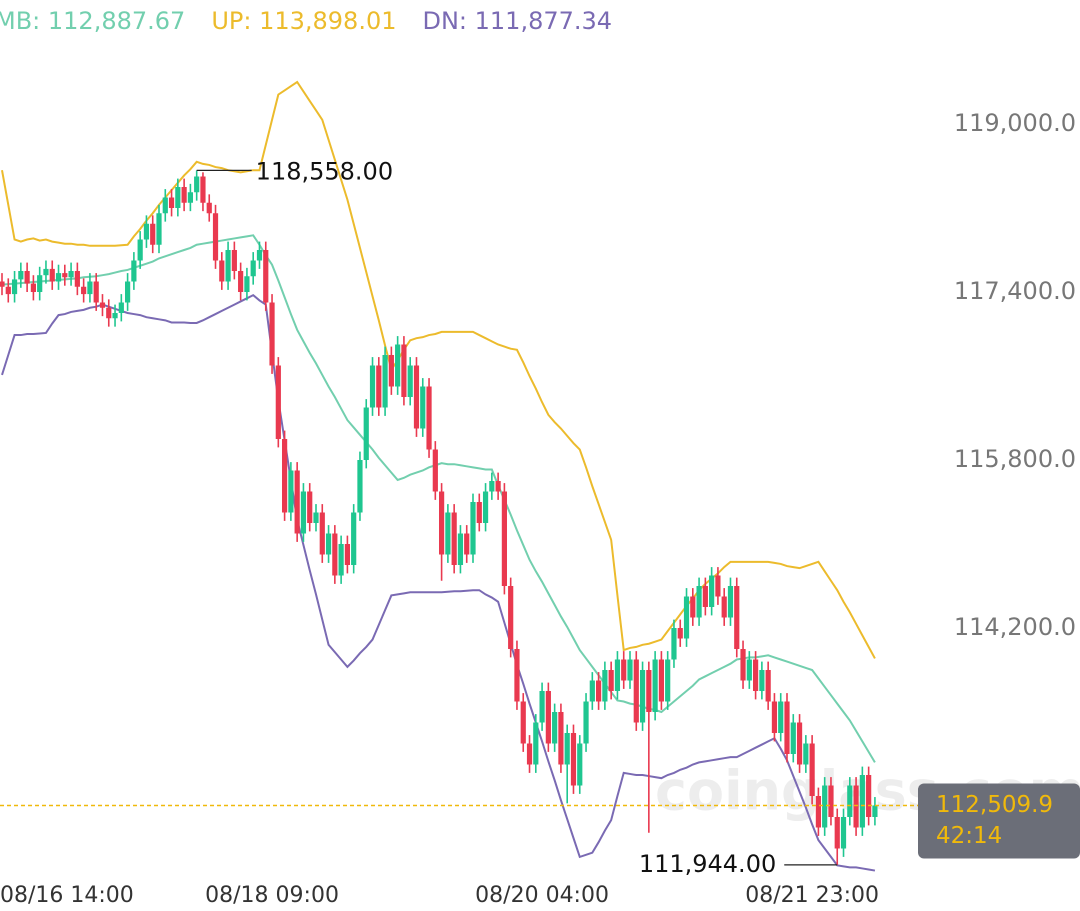  I want to click on countdown: 42:14, so click(969, 836).